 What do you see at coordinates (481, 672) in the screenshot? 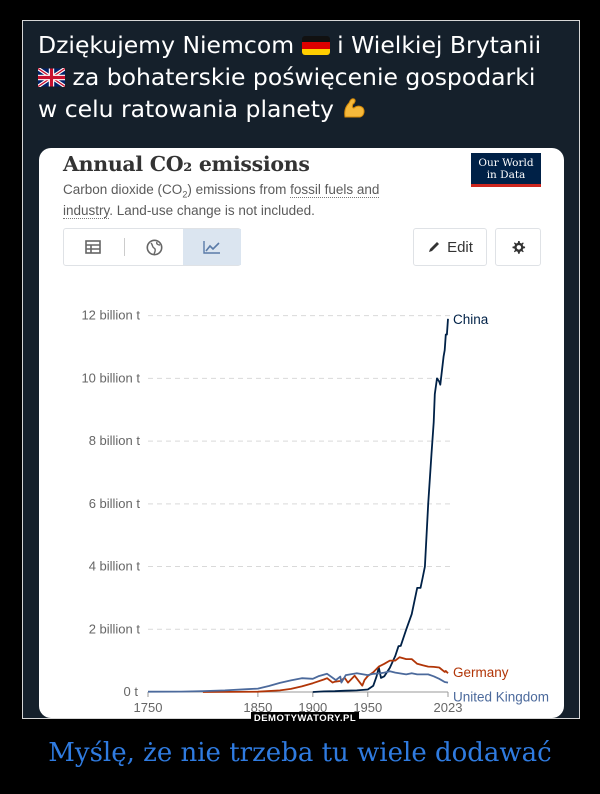
I see `series-label-germany: Germany` at bounding box center [481, 672].